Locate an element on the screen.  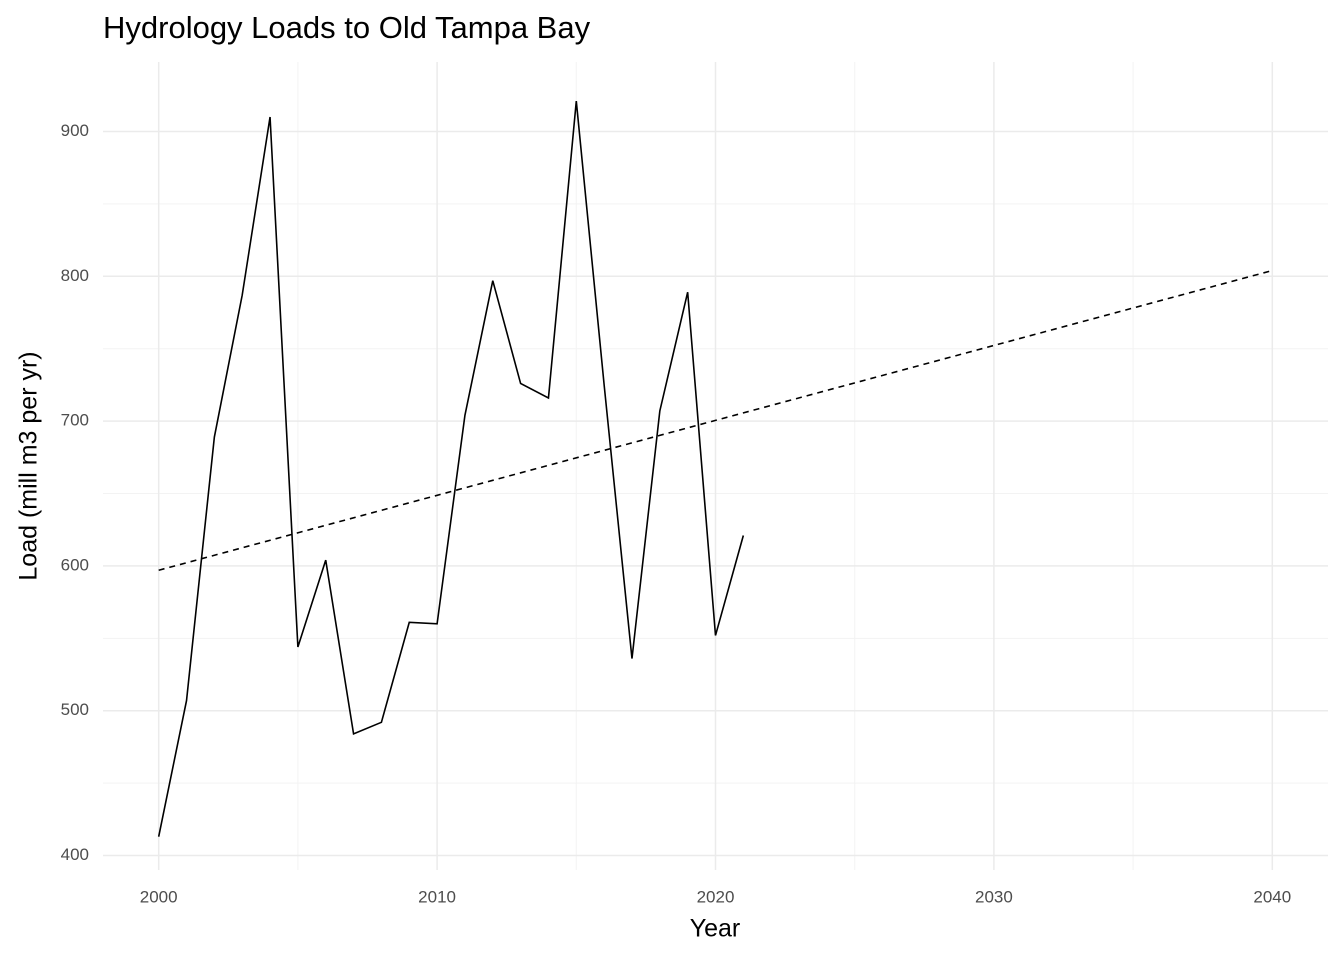
y-tick-label: 500 is located at coordinates (75, 709).